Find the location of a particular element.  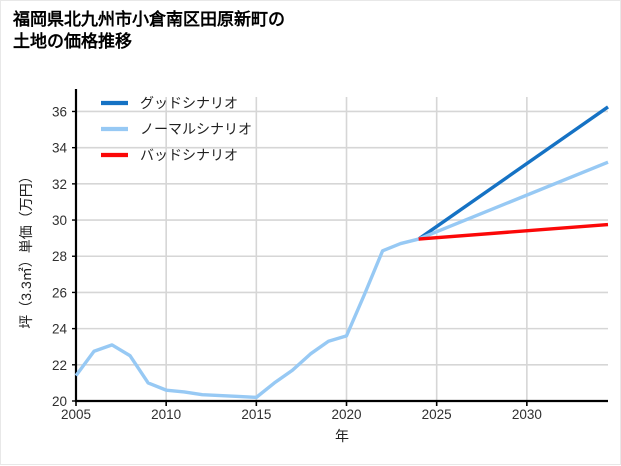

y-axis-tick-label: 28 is located at coordinates (59, 256).